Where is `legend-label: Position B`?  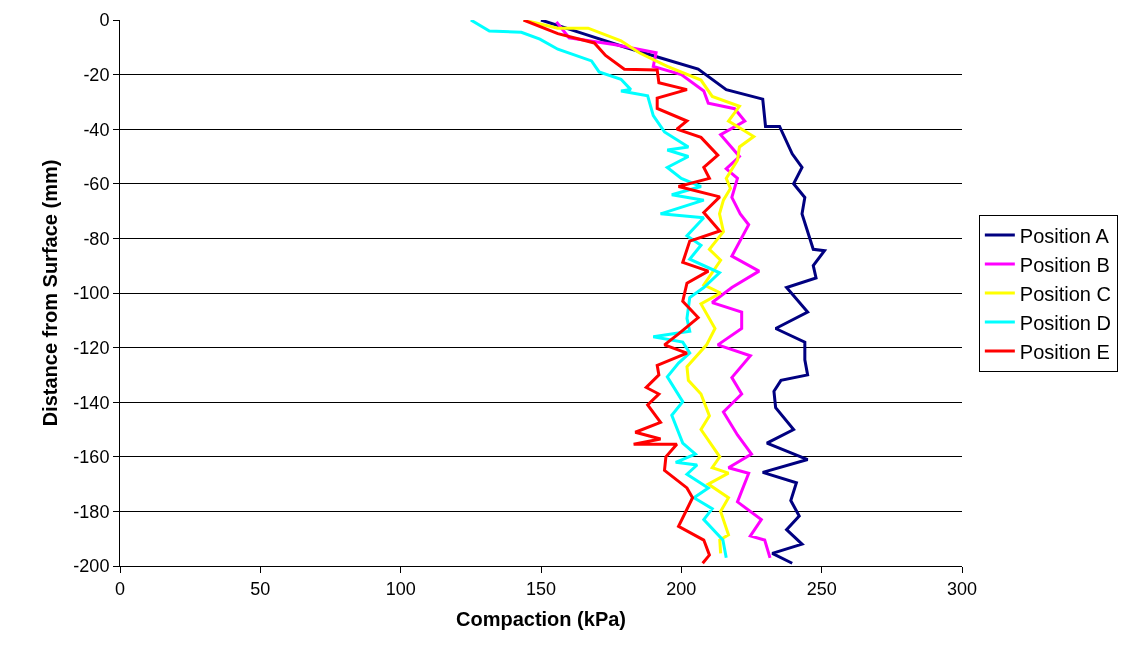
legend-label: Position B is located at coordinates (1064, 264).